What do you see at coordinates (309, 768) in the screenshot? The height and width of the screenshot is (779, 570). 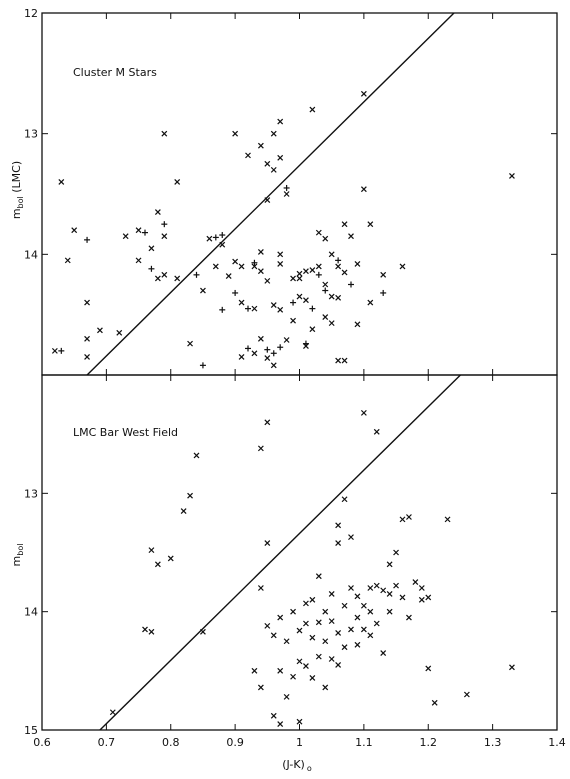 I see `x-axis-label-sub: o` at bounding box center [309, 768].